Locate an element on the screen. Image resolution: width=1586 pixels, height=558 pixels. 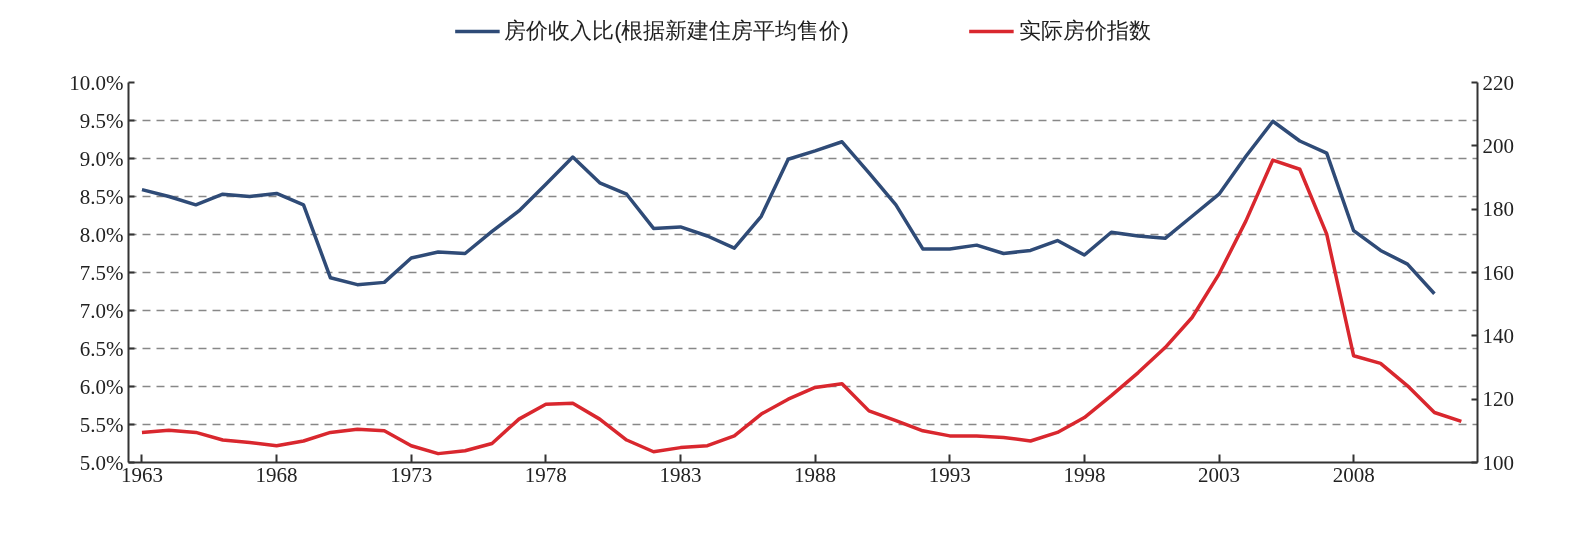
x-tick-label: 1998 is located at coordinates (1084, 474).